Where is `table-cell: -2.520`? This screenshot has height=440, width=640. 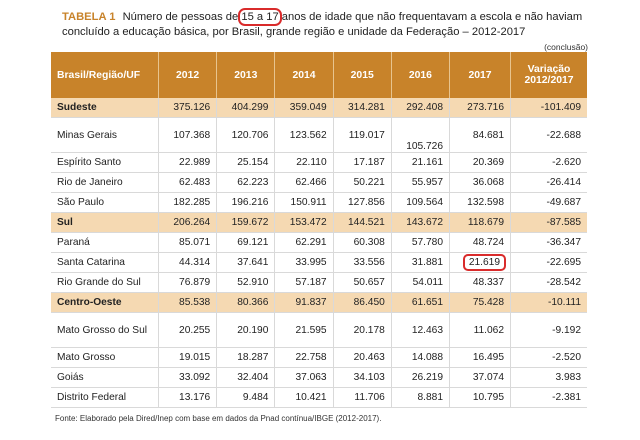 table-cell: -2.520 is located at coordinates (548, 357).